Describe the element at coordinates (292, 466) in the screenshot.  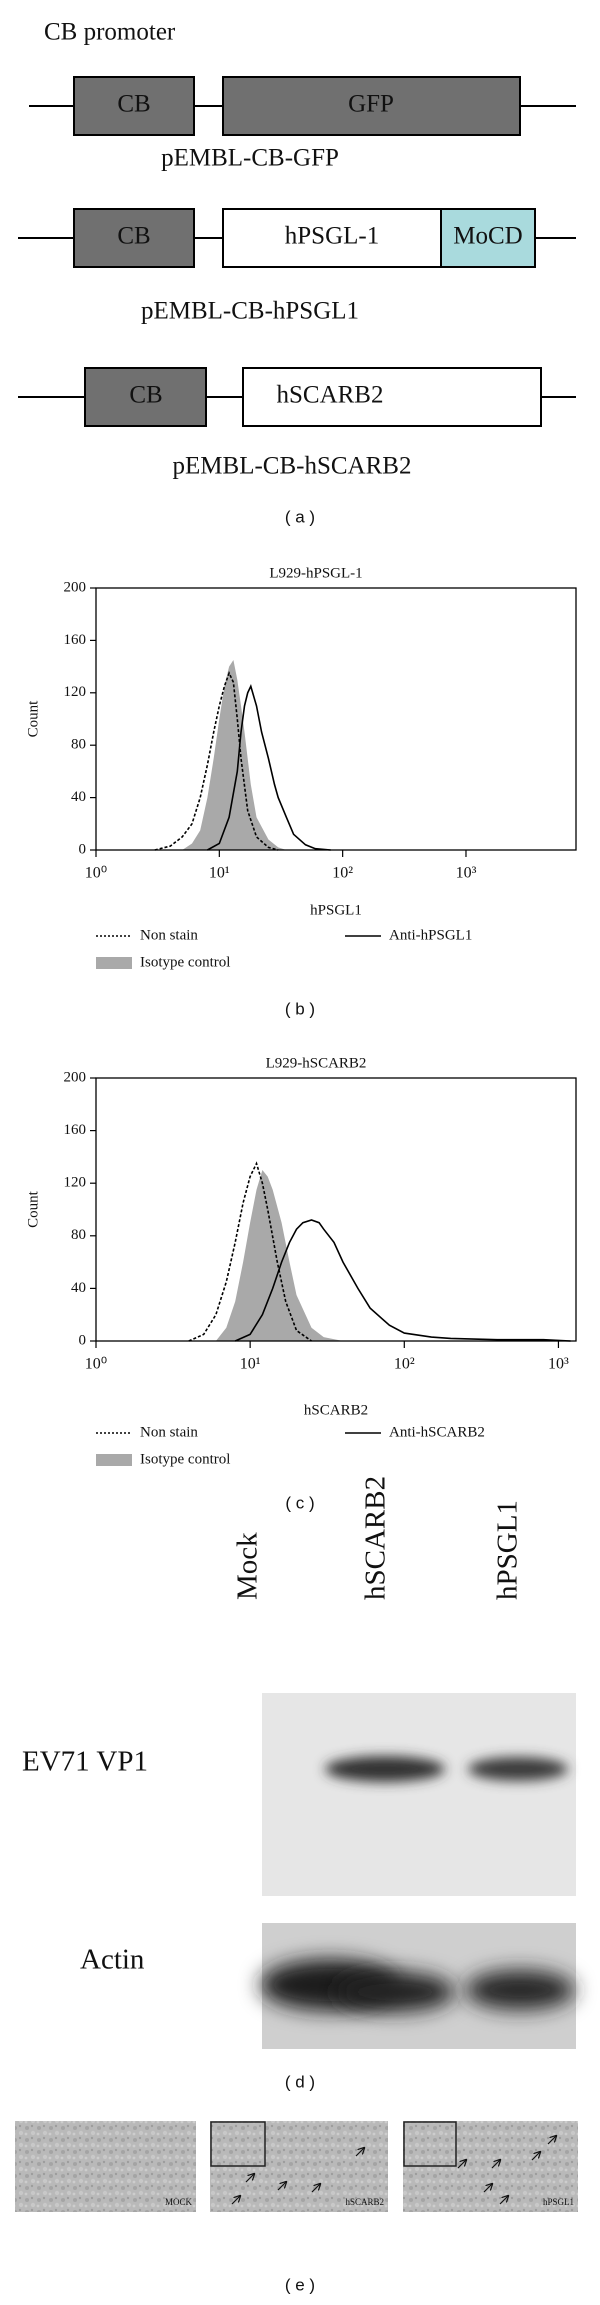
I see `construct-name: pEMBL-CB-hSCARB2` at that location.